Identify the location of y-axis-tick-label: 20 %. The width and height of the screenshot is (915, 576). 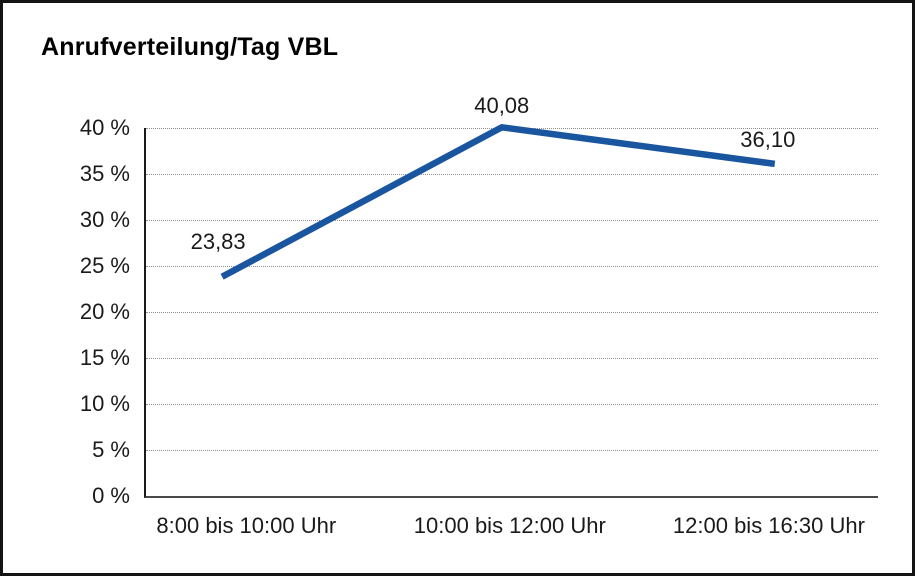
(104, 311).